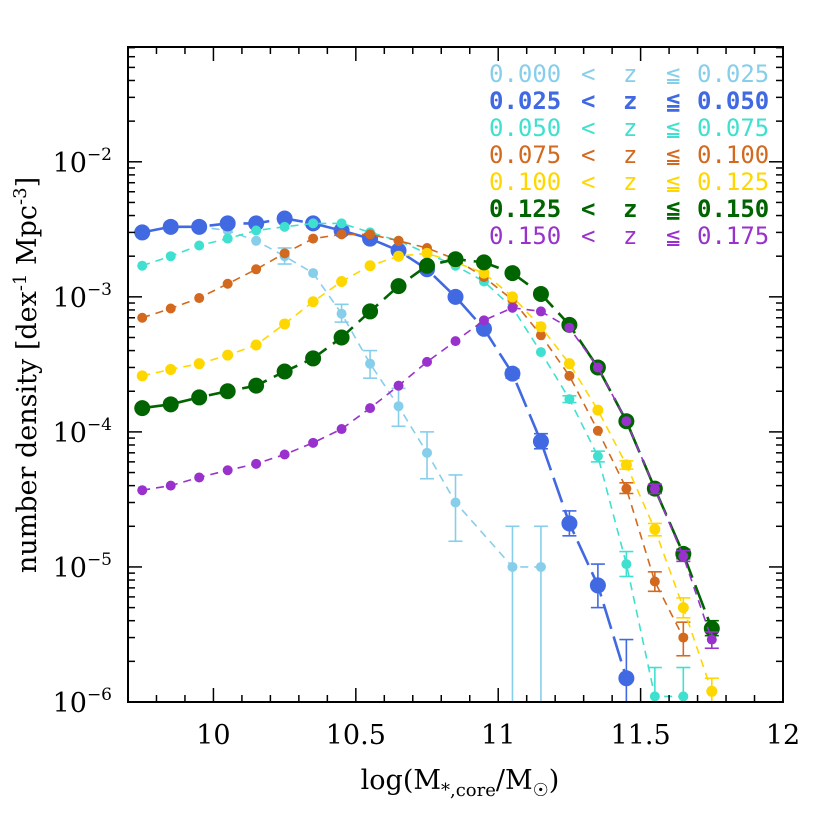 The height and width of the screenshot is (830, 830). Describe the element at coordinates (733, 182) in the screenshot. I see `legend-hi: 0.125` at that location.